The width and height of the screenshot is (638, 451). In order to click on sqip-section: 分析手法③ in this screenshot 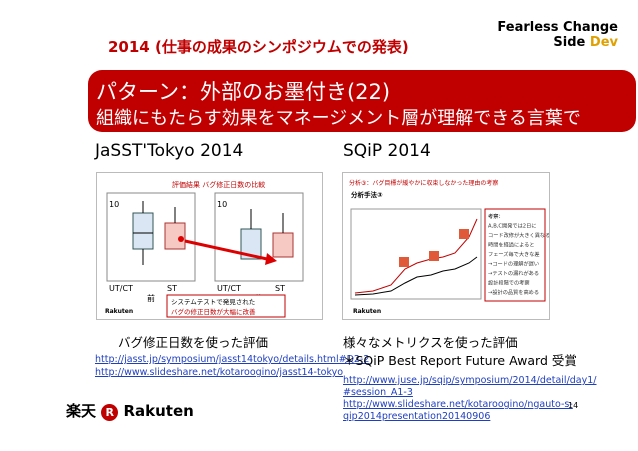, I will do `click(367, 194)`.